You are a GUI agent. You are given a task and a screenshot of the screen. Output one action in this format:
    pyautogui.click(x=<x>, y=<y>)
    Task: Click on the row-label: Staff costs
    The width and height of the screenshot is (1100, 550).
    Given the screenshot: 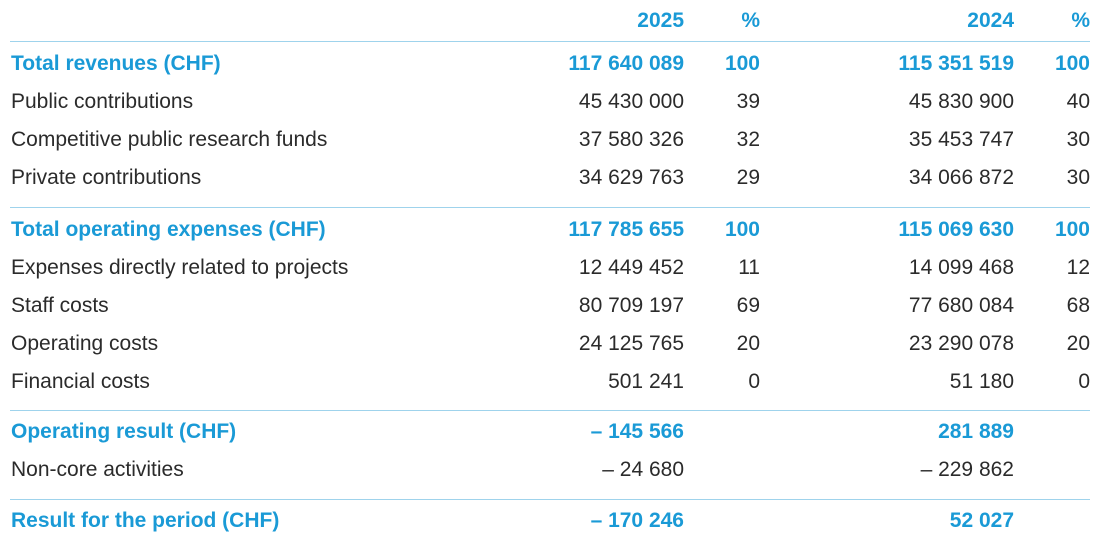 What is the action you would take?
    pyautogui.click(x=60, y=305)
    